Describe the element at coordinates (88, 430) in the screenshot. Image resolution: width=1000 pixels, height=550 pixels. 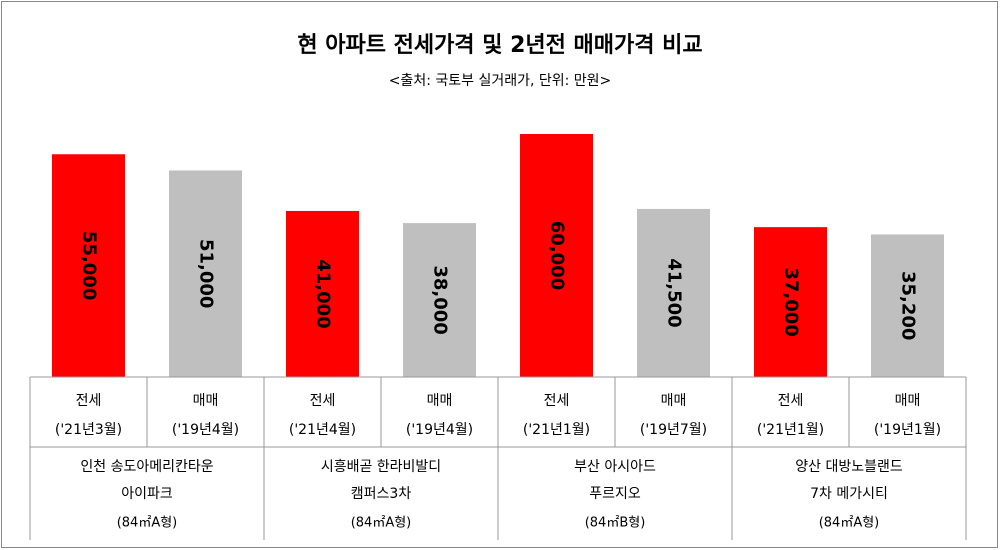
I see `x-tick-period: ('21년3월)` at that location.